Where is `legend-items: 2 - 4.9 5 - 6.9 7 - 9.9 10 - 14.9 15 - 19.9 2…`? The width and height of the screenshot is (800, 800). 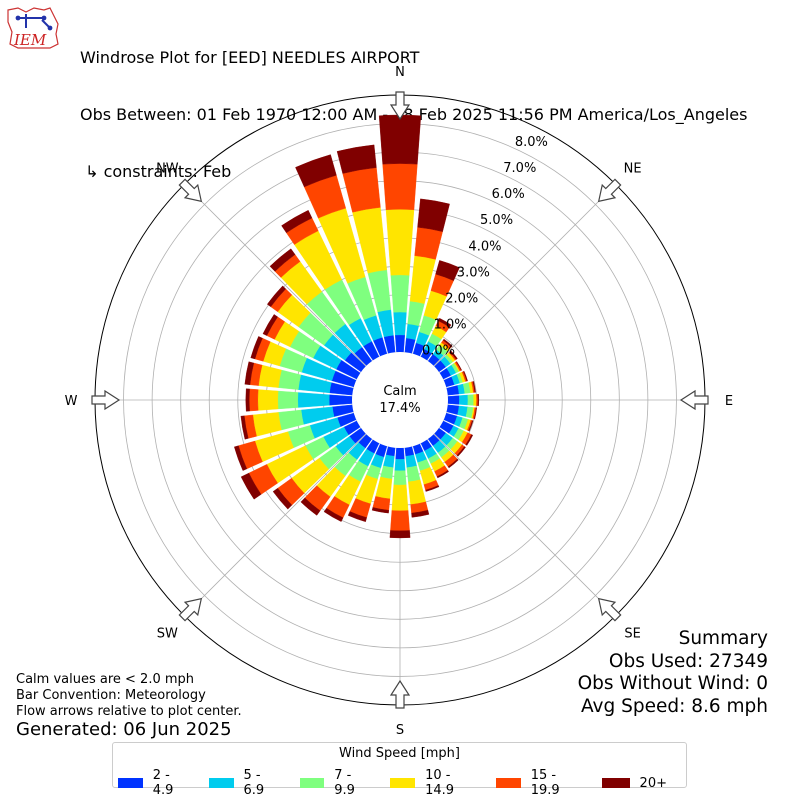 legend-items: 2 - 4.9 5 - 6.9 7 - 9.9 10 - 14.9 15 - 19.9 2… is located at coordinates (399, 783).